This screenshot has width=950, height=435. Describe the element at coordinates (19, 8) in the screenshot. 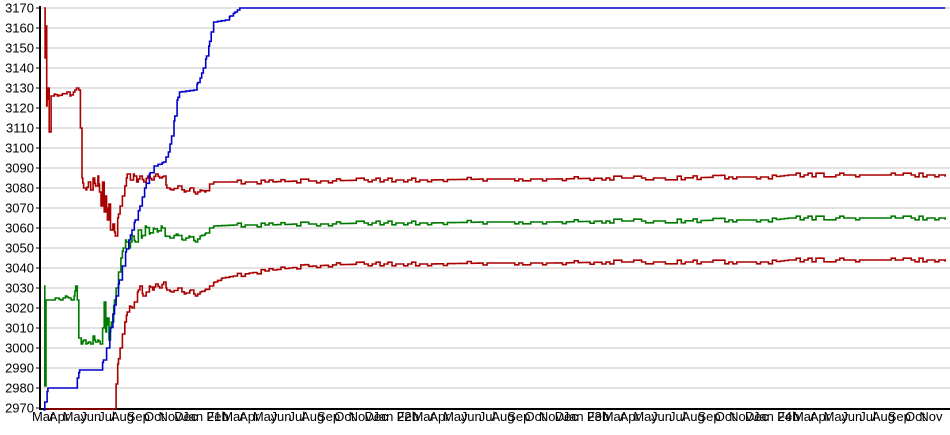

I see `y-tick-label: 3170` at that location.